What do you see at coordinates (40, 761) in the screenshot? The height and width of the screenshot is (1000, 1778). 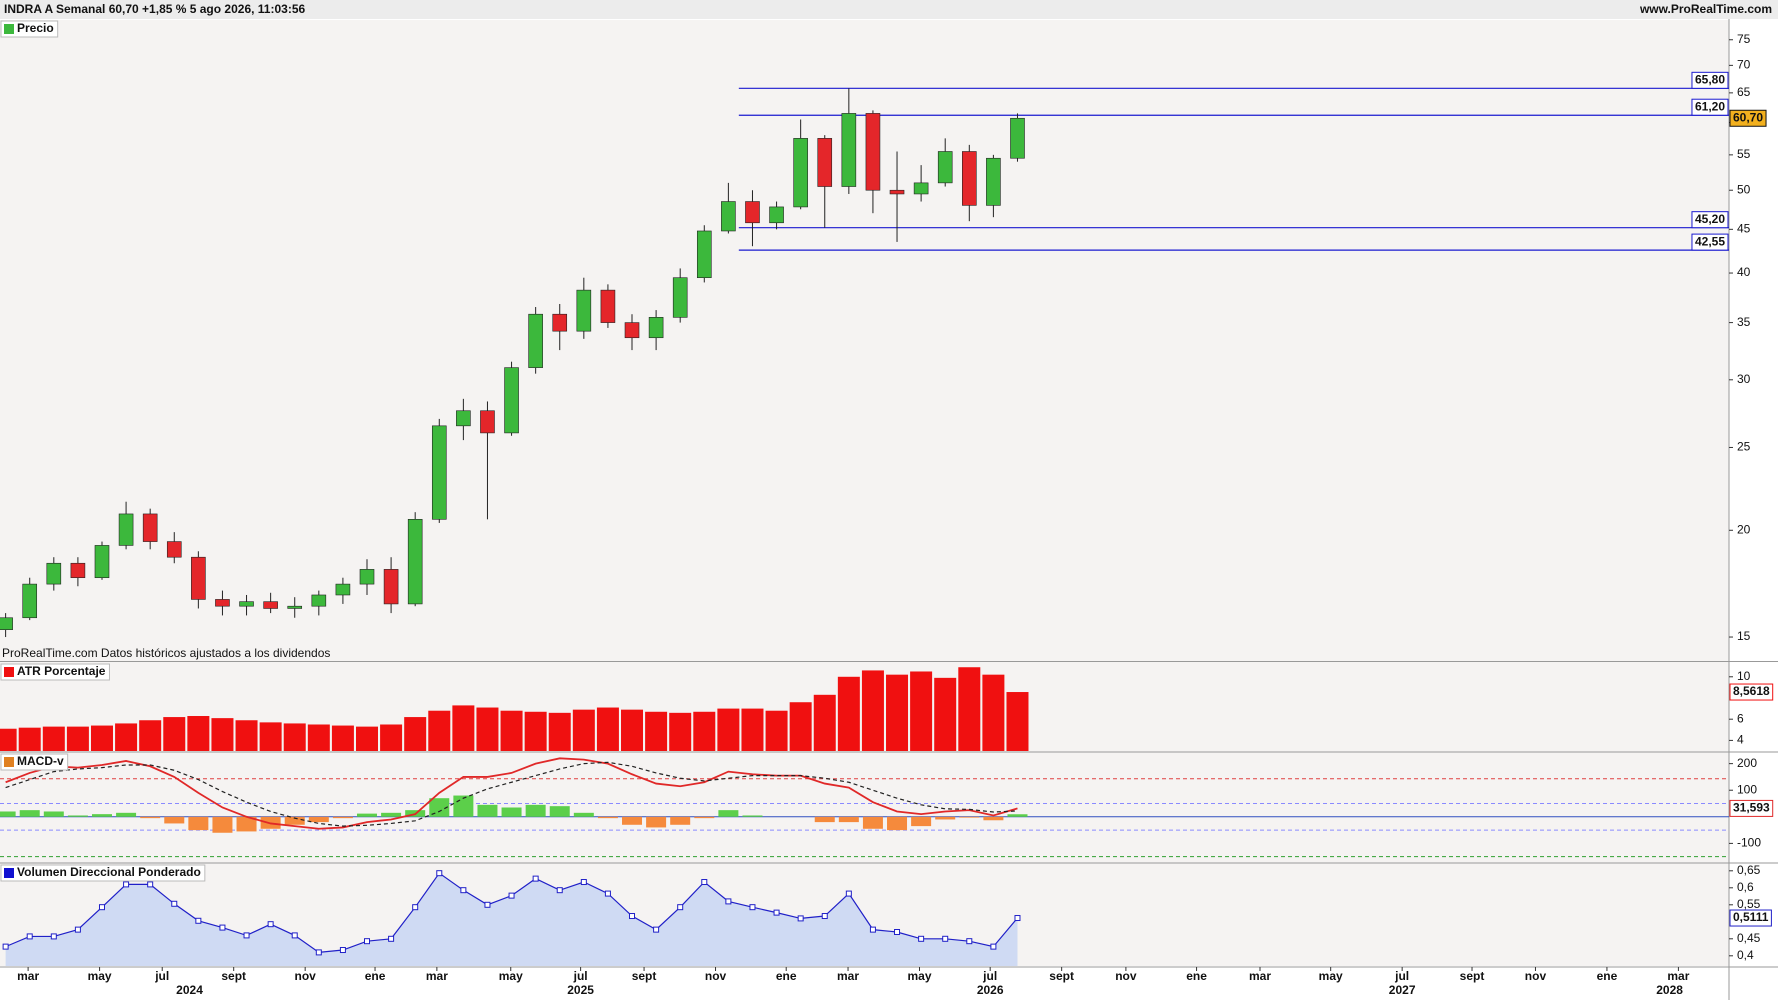 I see `panel-title: MACD-v` at bounding box center [40, 761].